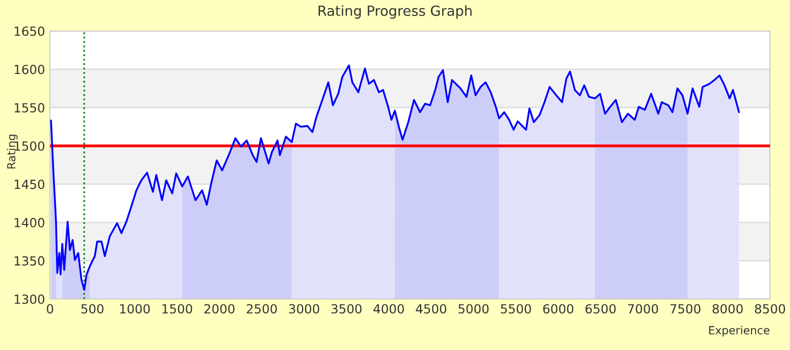 This screenshot has width=790, height=350. What do you see at coordinates (29, 261) in the screenshot?
I see `y-tick-label: 1350` at bounding box center [29, 261].